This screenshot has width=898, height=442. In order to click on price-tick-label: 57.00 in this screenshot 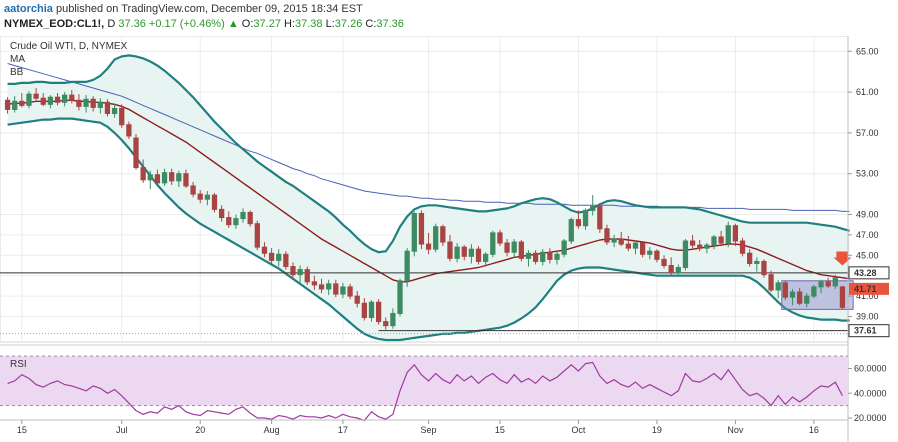, I will do `click(867, 133)`.